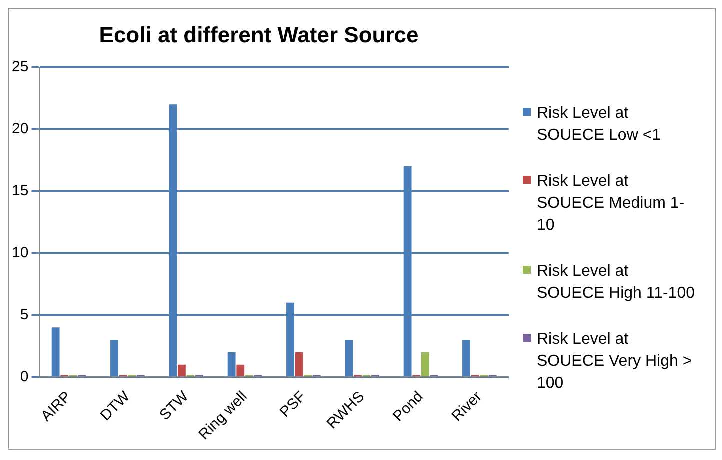 This screenshot has height=460, width=722. Describe the element at coordinates (611, 204) in the screenshot. I see `legend-label: Risk Level at SOUECE Medium 1-10` at that location.